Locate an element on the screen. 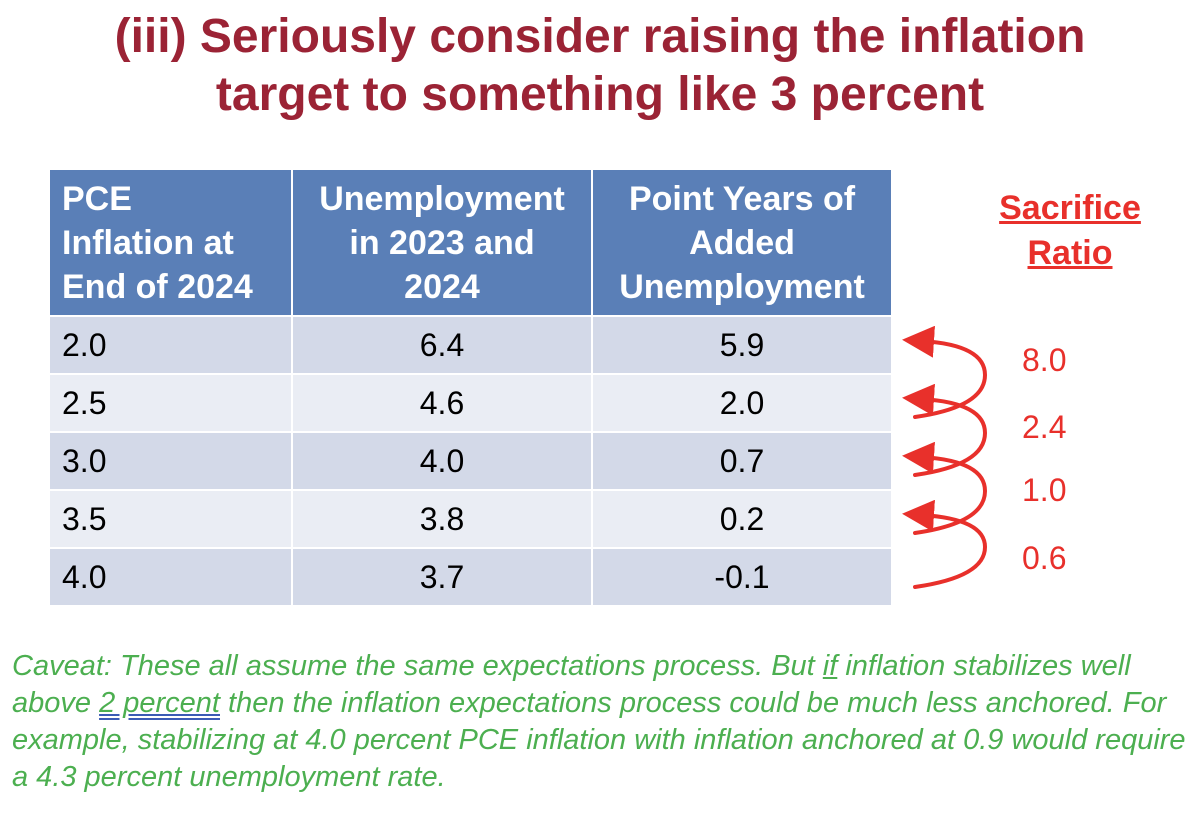 Image resolution: width=1200 pixels, height=829 pixels. pce-inflation-cell: 4.0 is located at coordinates (171, 576).